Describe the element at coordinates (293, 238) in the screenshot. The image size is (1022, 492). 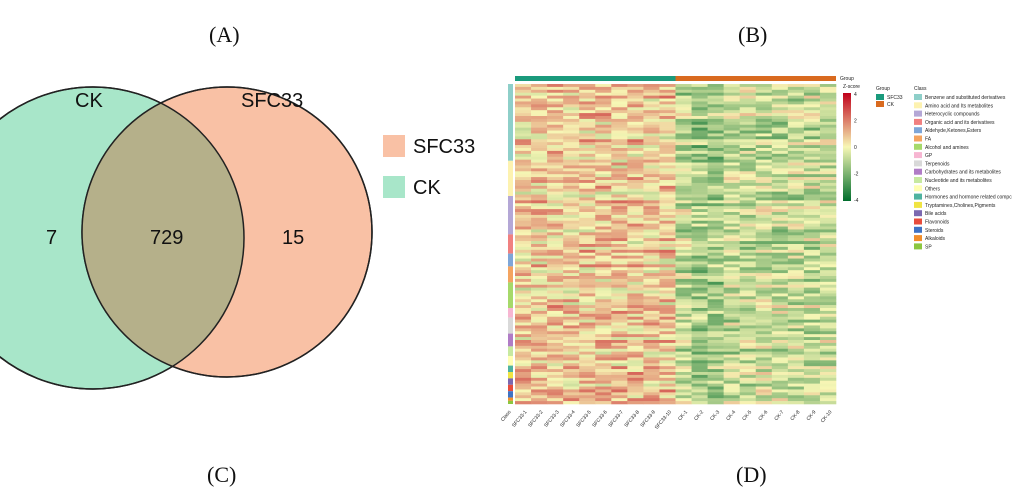
I see `venn-count-sfc33-only: 15` at that location.